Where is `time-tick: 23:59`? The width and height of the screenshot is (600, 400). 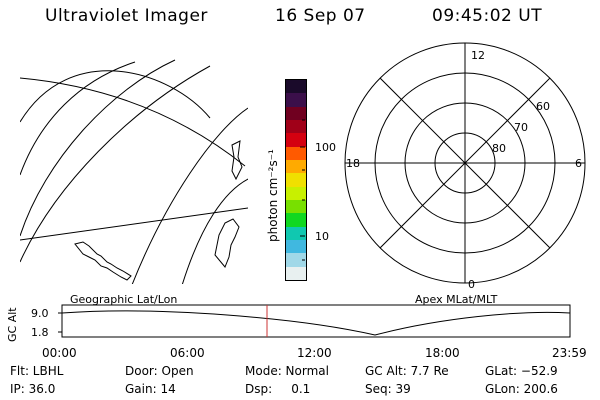
time-tick: 23:59 is located at coordinates (569, 353).